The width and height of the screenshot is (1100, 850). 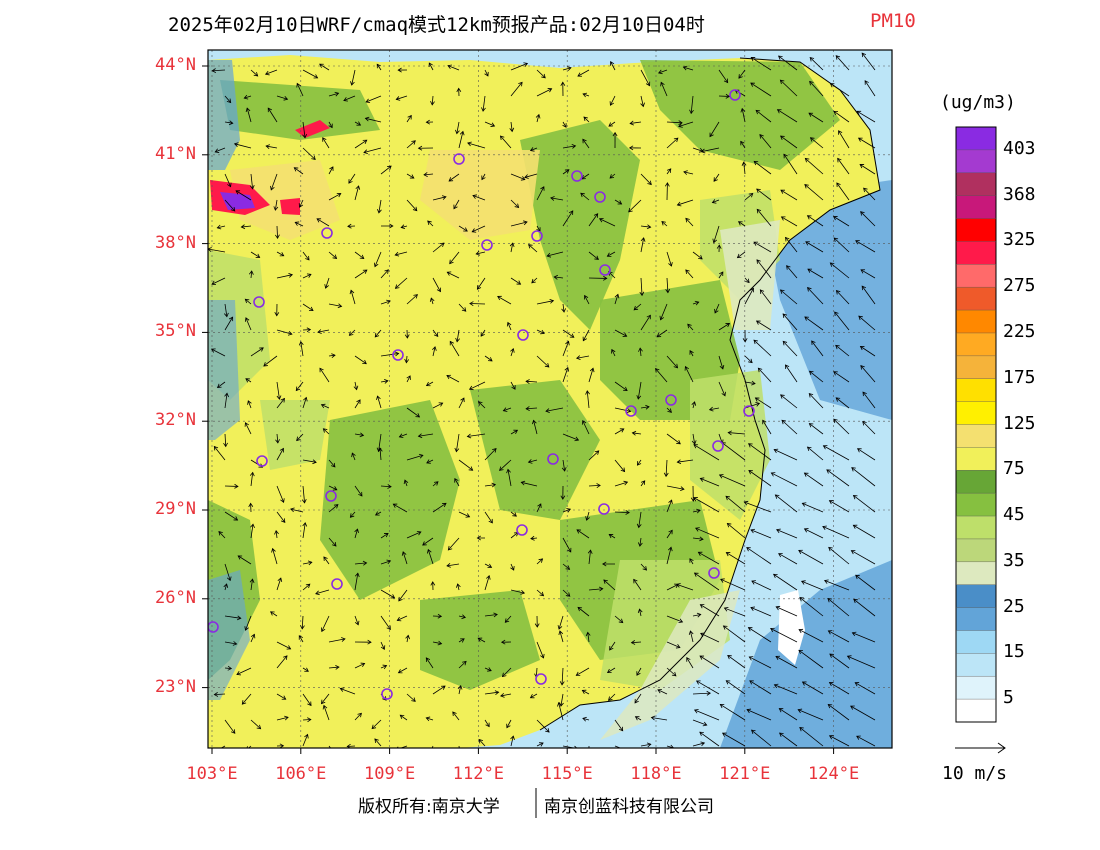 I want to click on lon-label: 106°E, so click(x=301, y=774).